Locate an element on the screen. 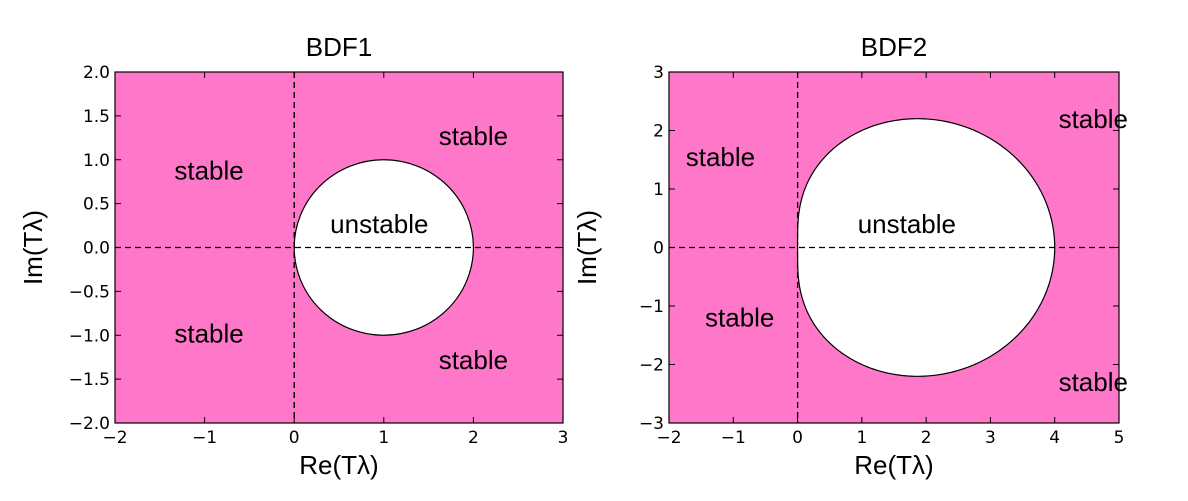 The height and width of the screenshot is (501, 1188). y-tick-label: −2.0 is located at coordinates (89, 424).